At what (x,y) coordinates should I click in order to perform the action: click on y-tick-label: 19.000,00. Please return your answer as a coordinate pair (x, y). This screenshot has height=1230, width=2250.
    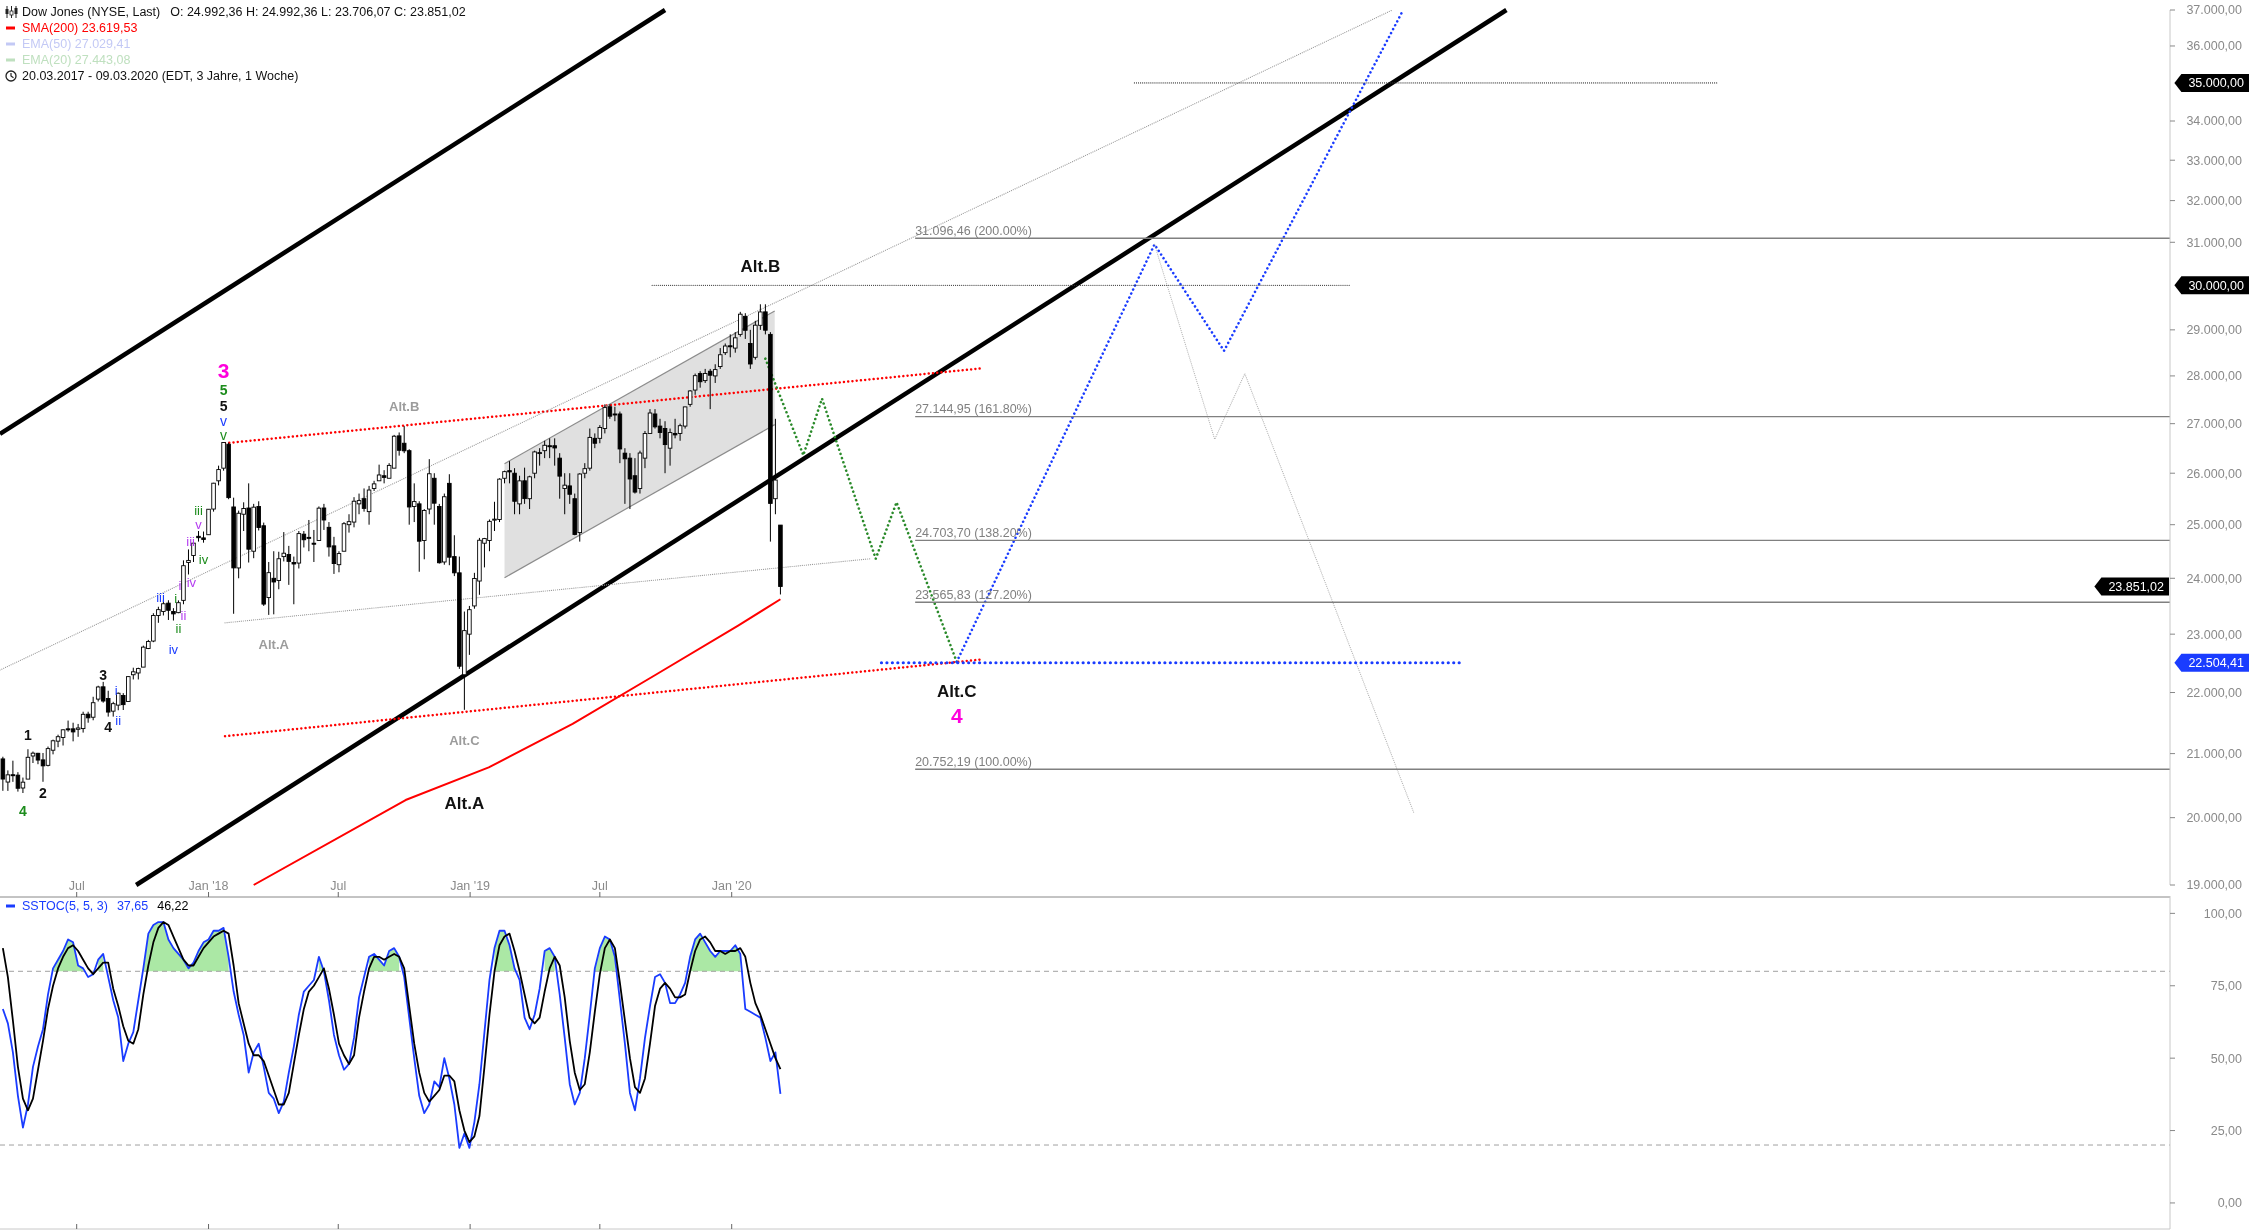
    Looking at the image, I should click on (2214, 885).